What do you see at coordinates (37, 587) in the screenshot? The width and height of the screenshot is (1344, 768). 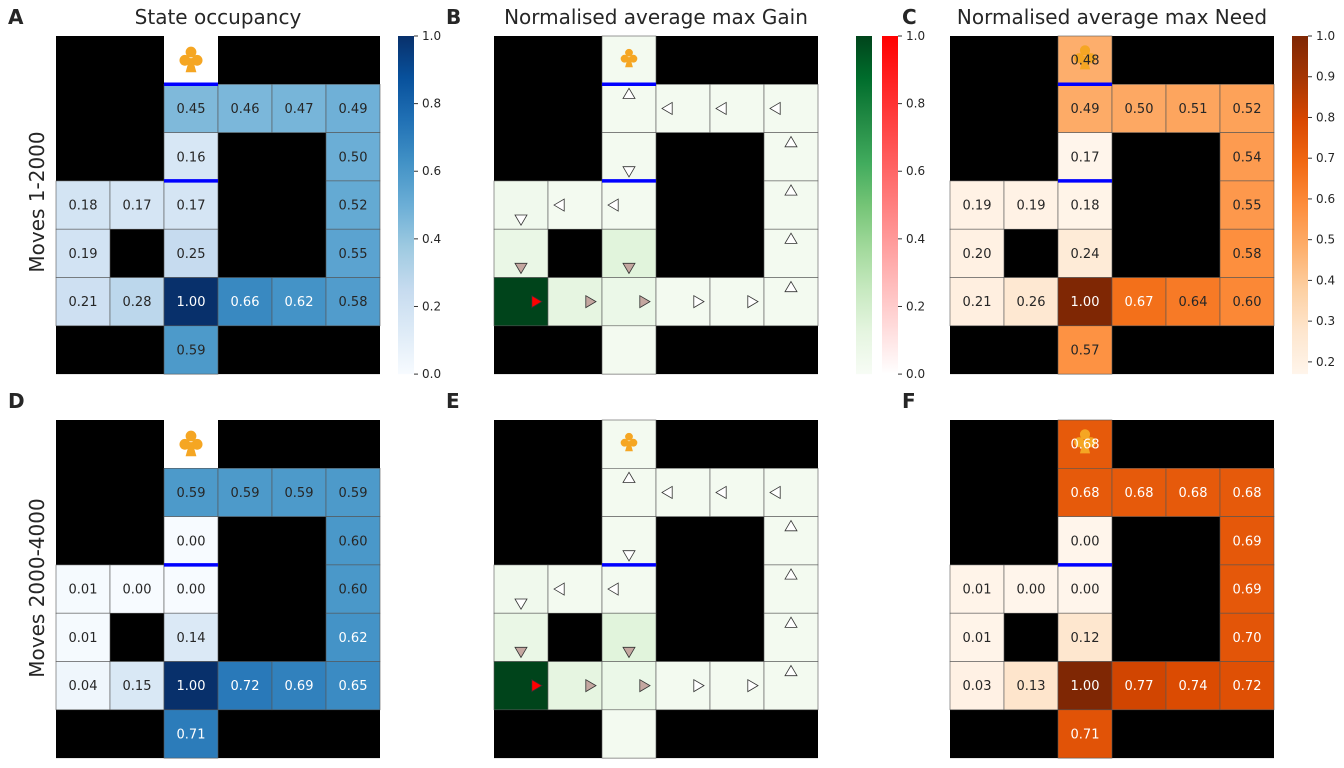 I see `row-label-bottom: Moves 2000-4000` at bounding box center [37, 587].